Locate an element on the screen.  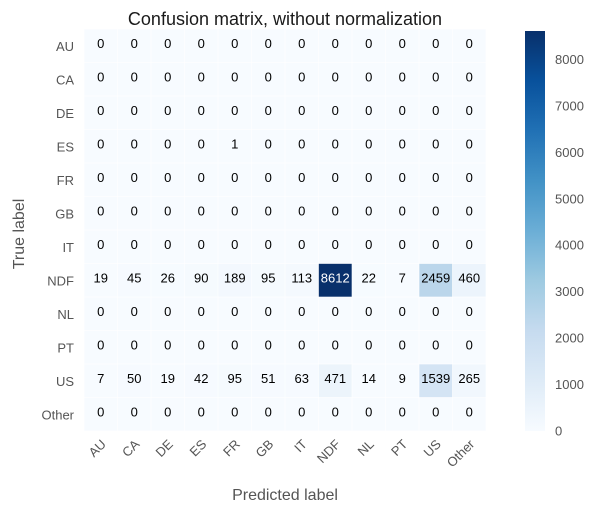
cell-value-label: 19 is located at coordinates (101, 278).